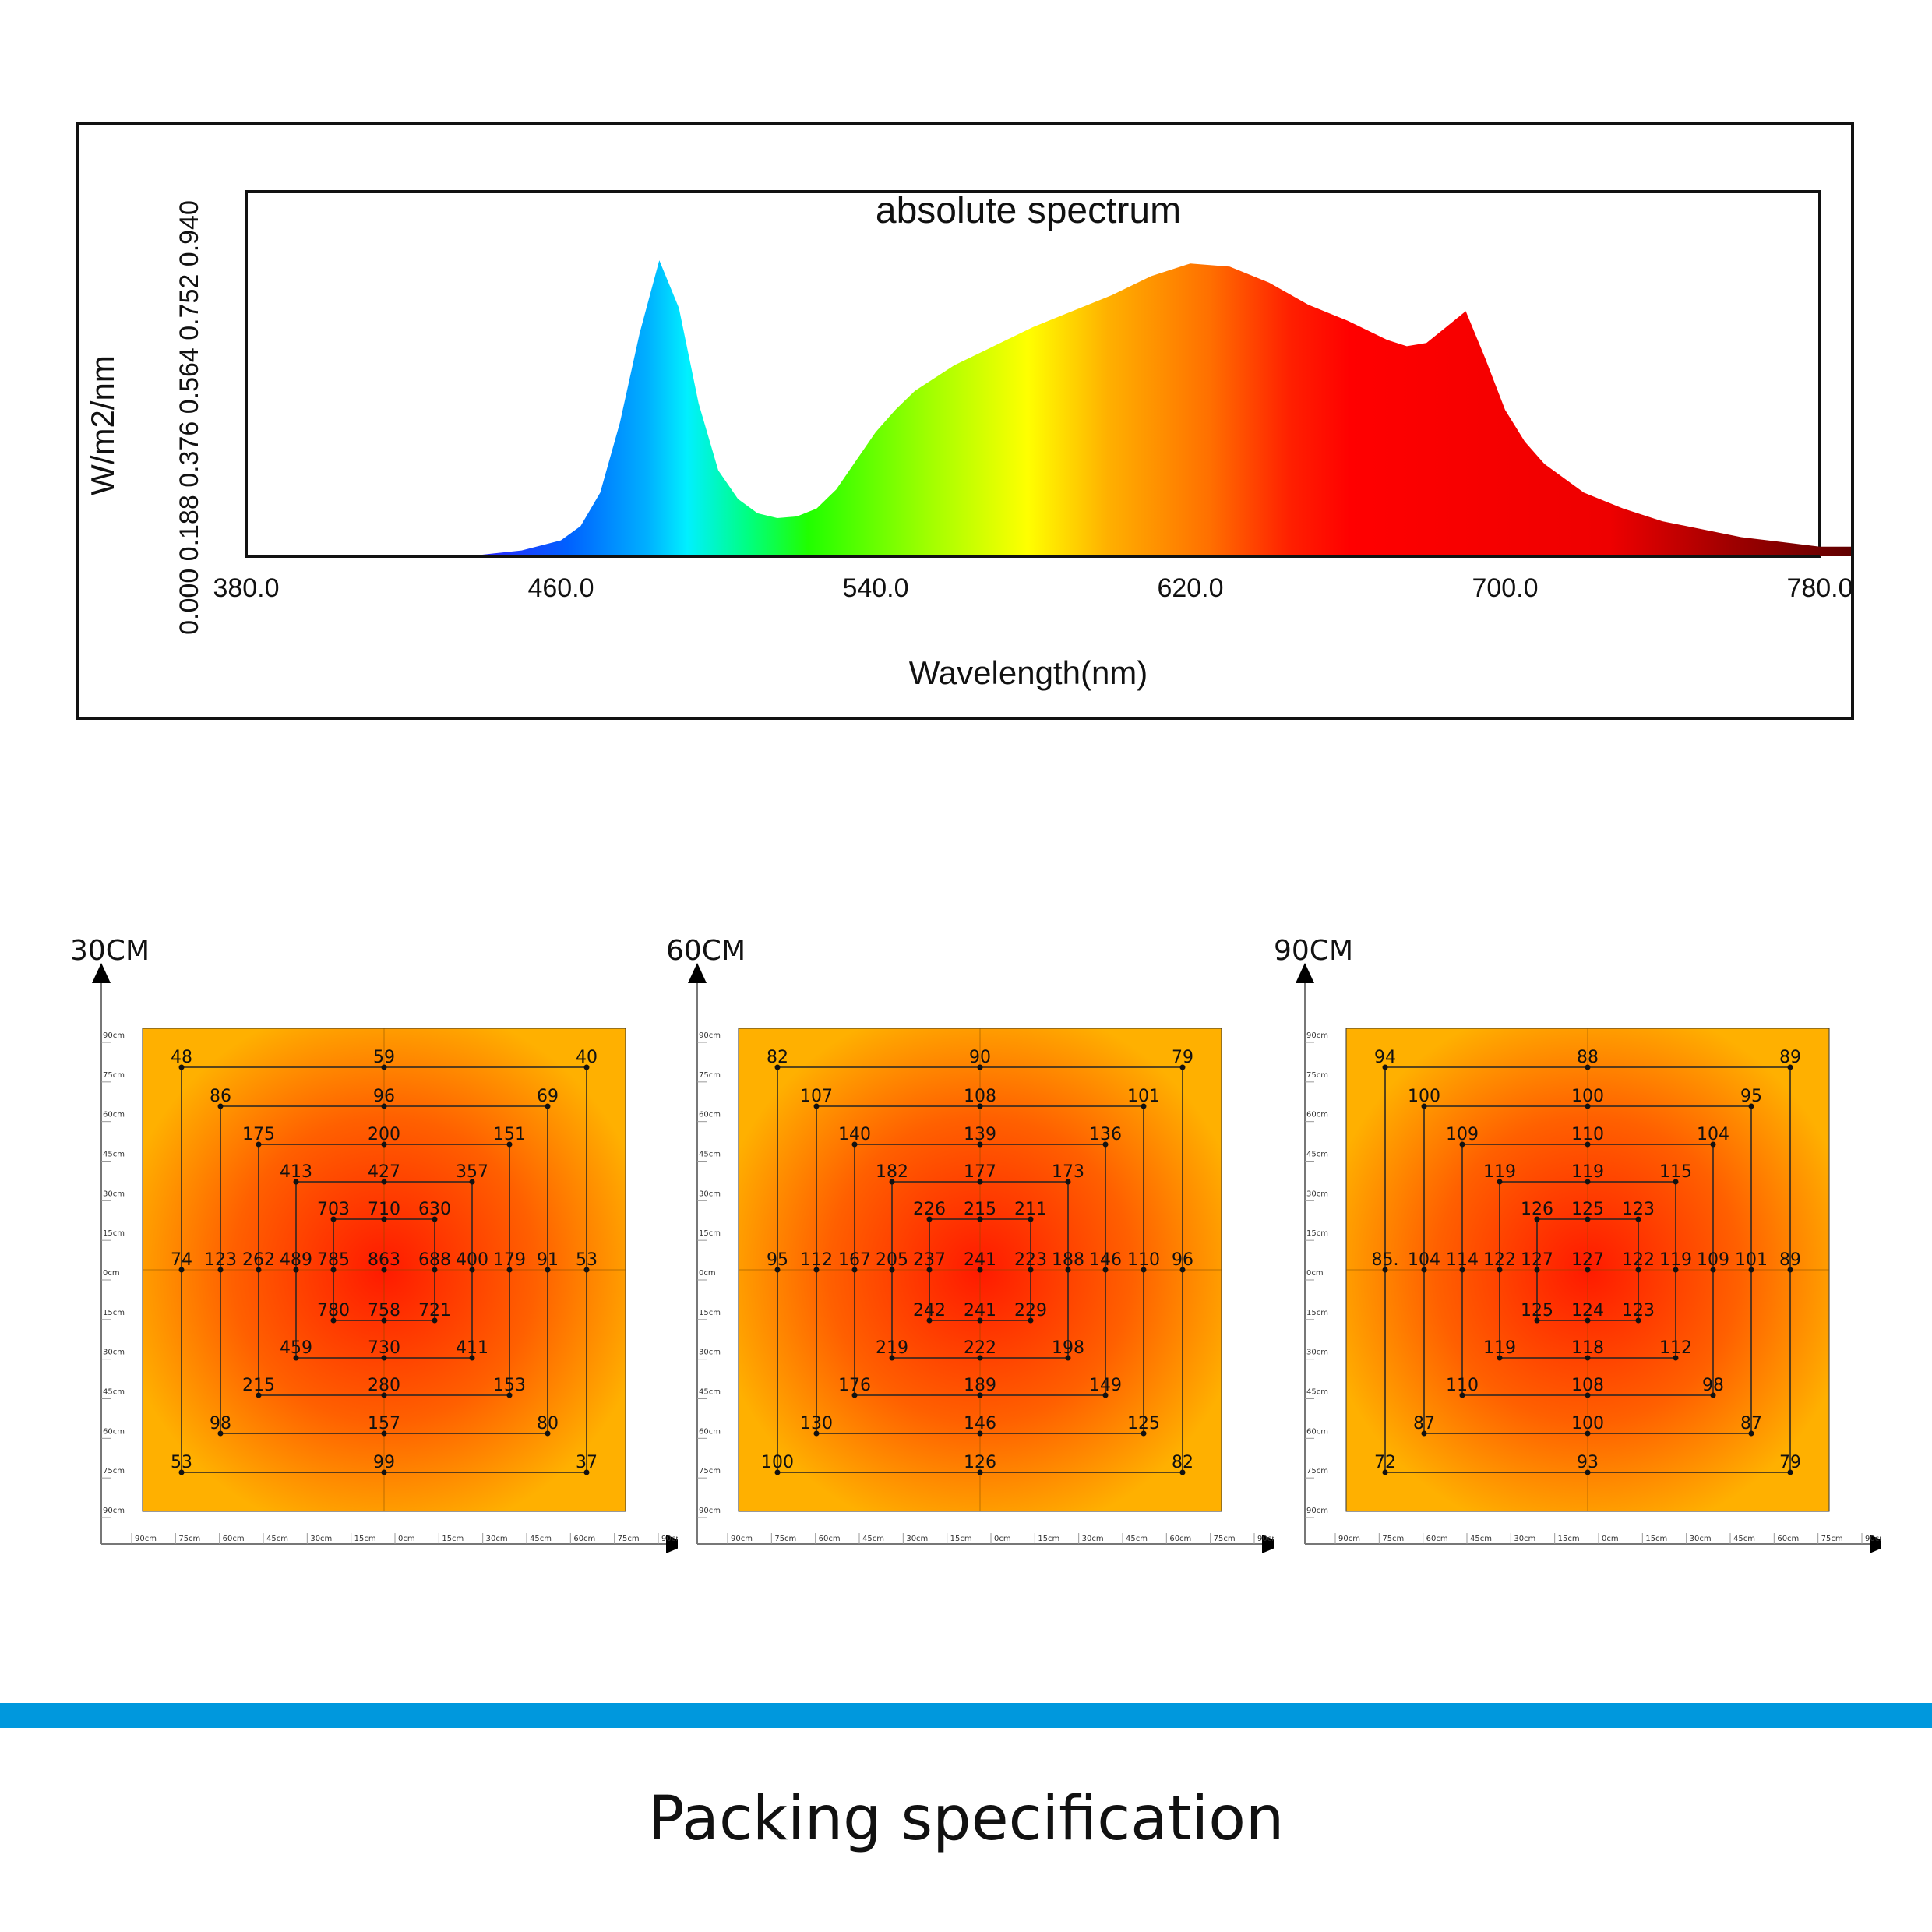  What do you see at coordinates (114, 1194) in the screenshot?
I see `y-tick-label: 30cm` at bounding box center [114, 1194].